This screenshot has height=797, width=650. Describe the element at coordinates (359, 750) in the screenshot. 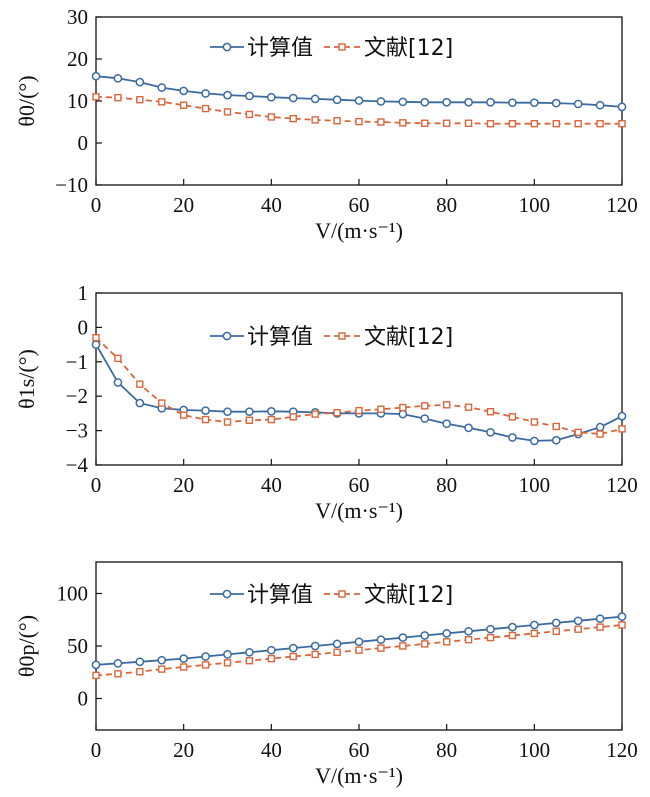

I see `x-tick-label: 60` at that location.